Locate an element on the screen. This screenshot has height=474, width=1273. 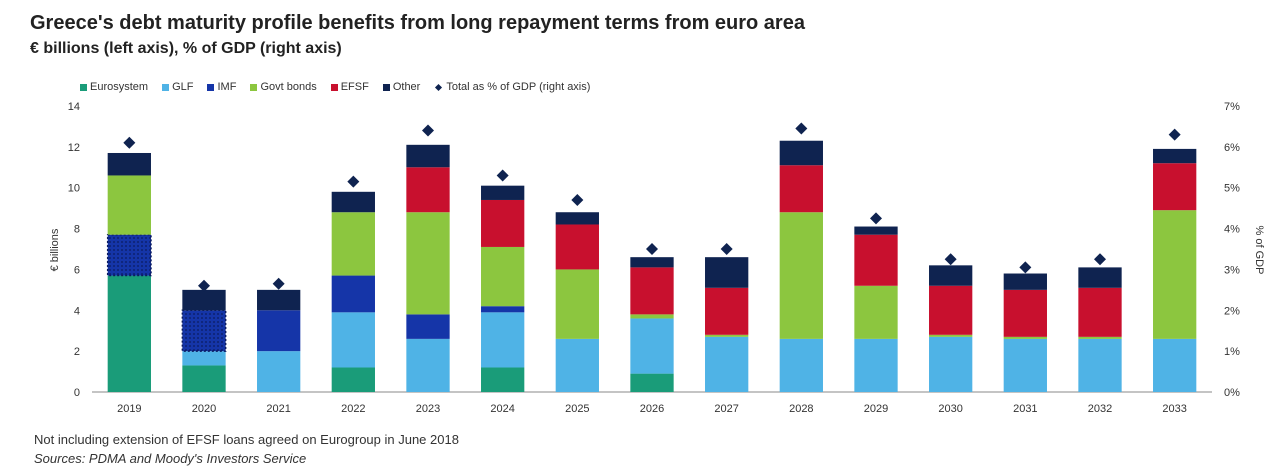
bar-govt-bonds-2027 is located at coordinates (727, 335).